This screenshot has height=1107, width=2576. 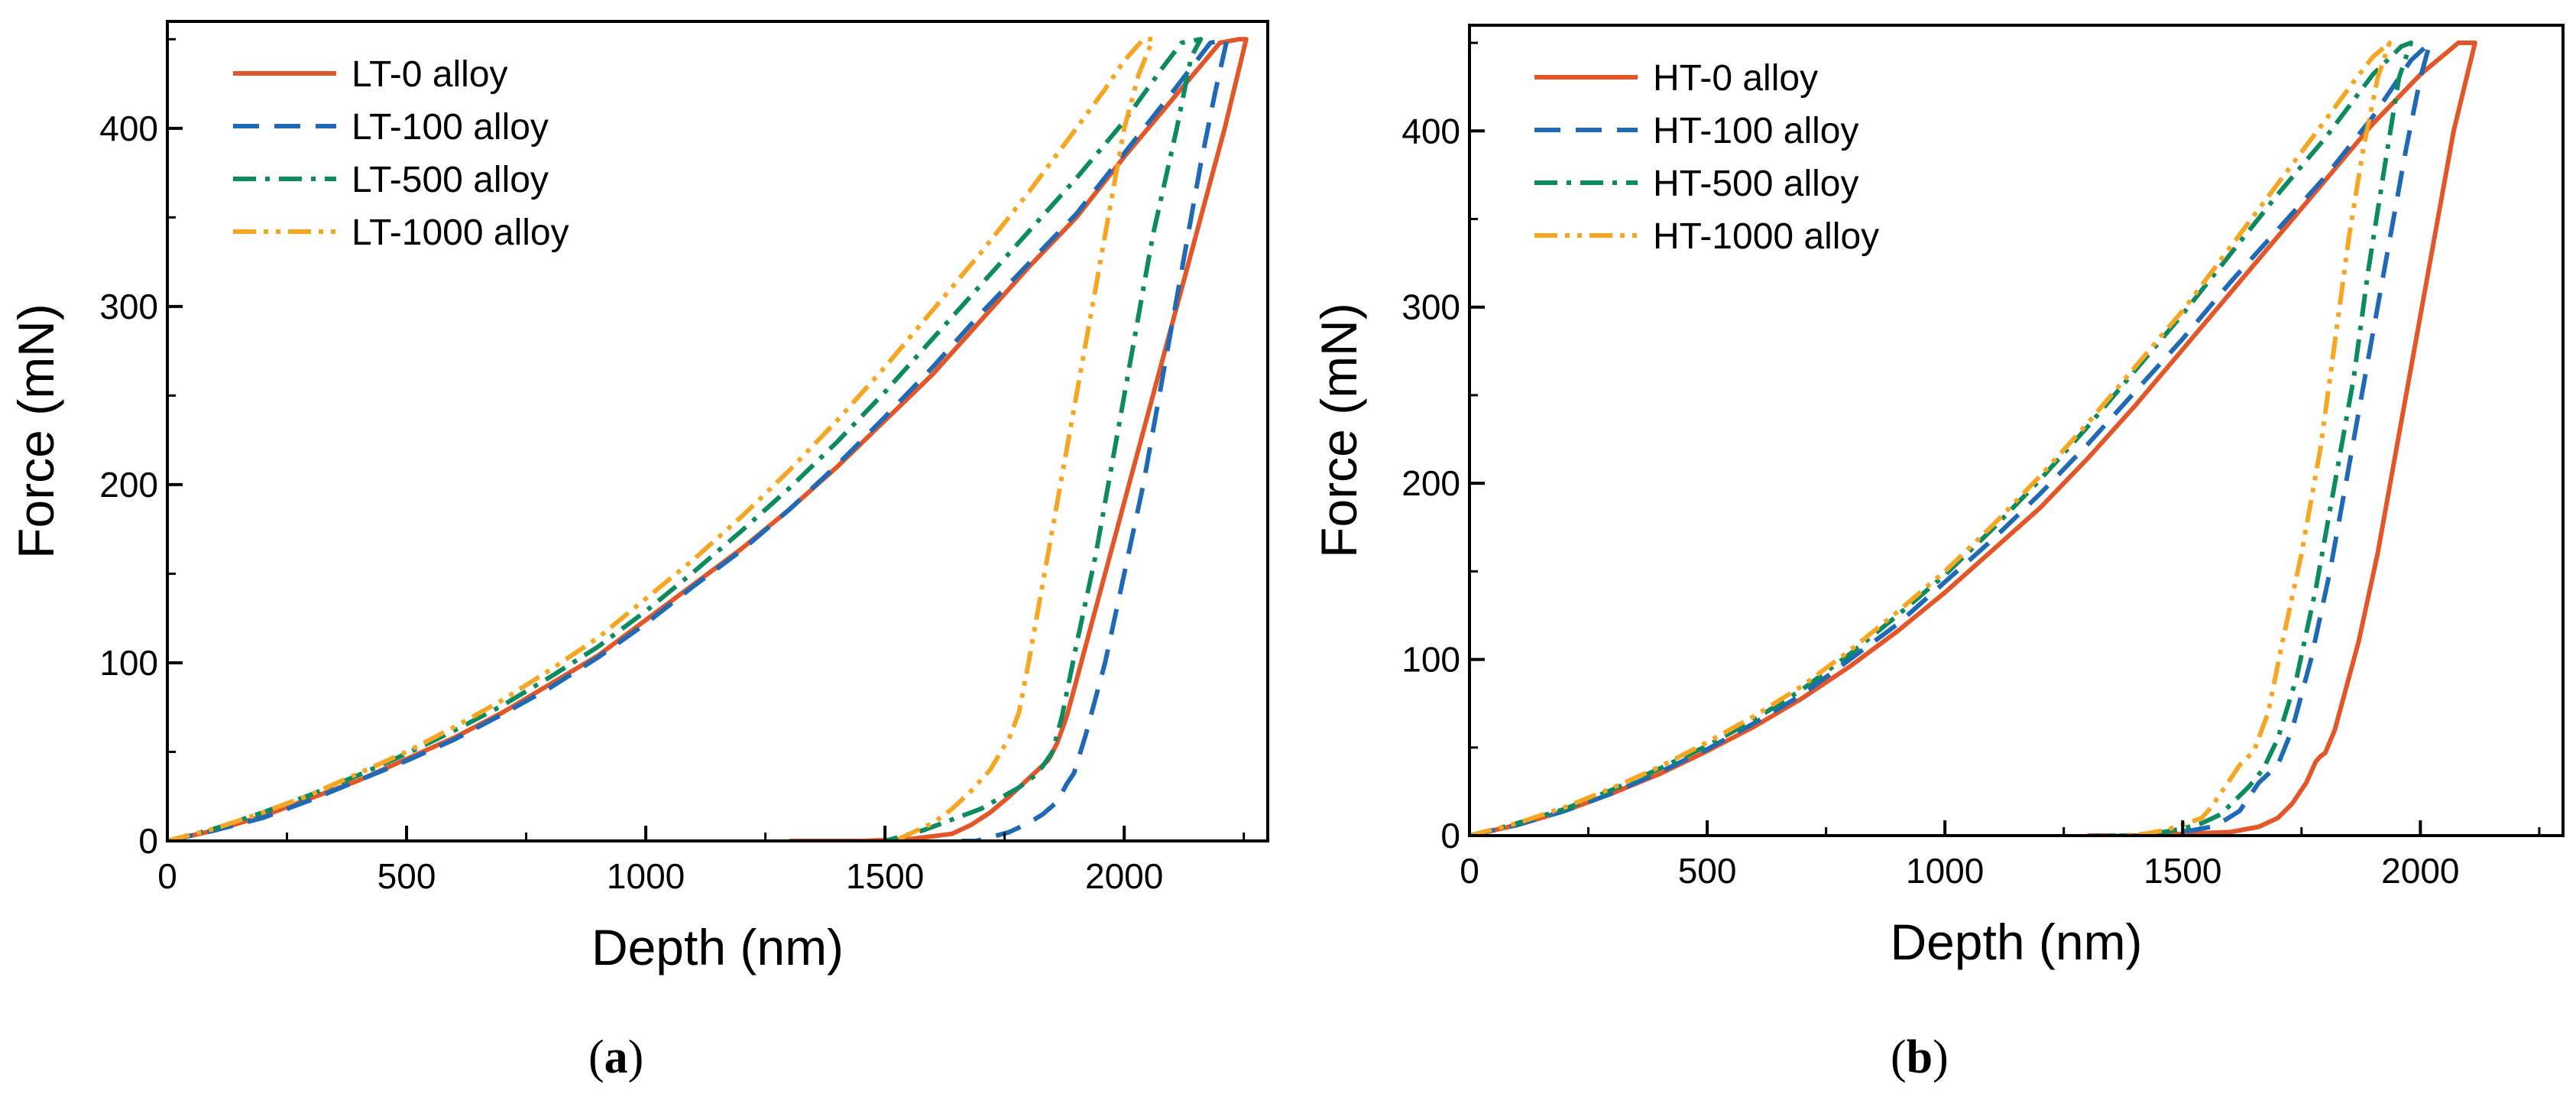 I want to click on x-tick-label-b-0: 0, so click(x=1470, y=871).